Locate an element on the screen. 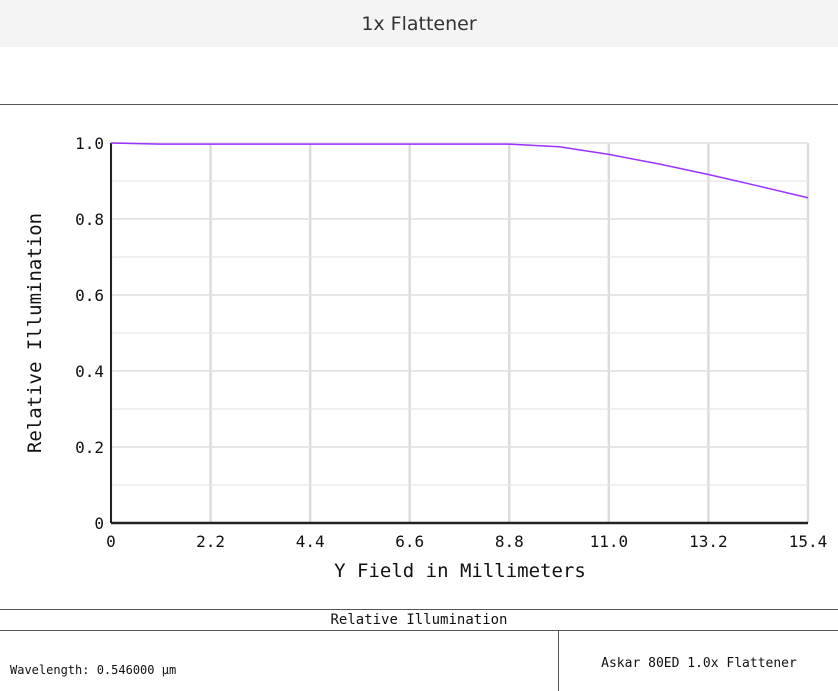  y-tick-label: 0.6 is located at coordinates (89, 295).